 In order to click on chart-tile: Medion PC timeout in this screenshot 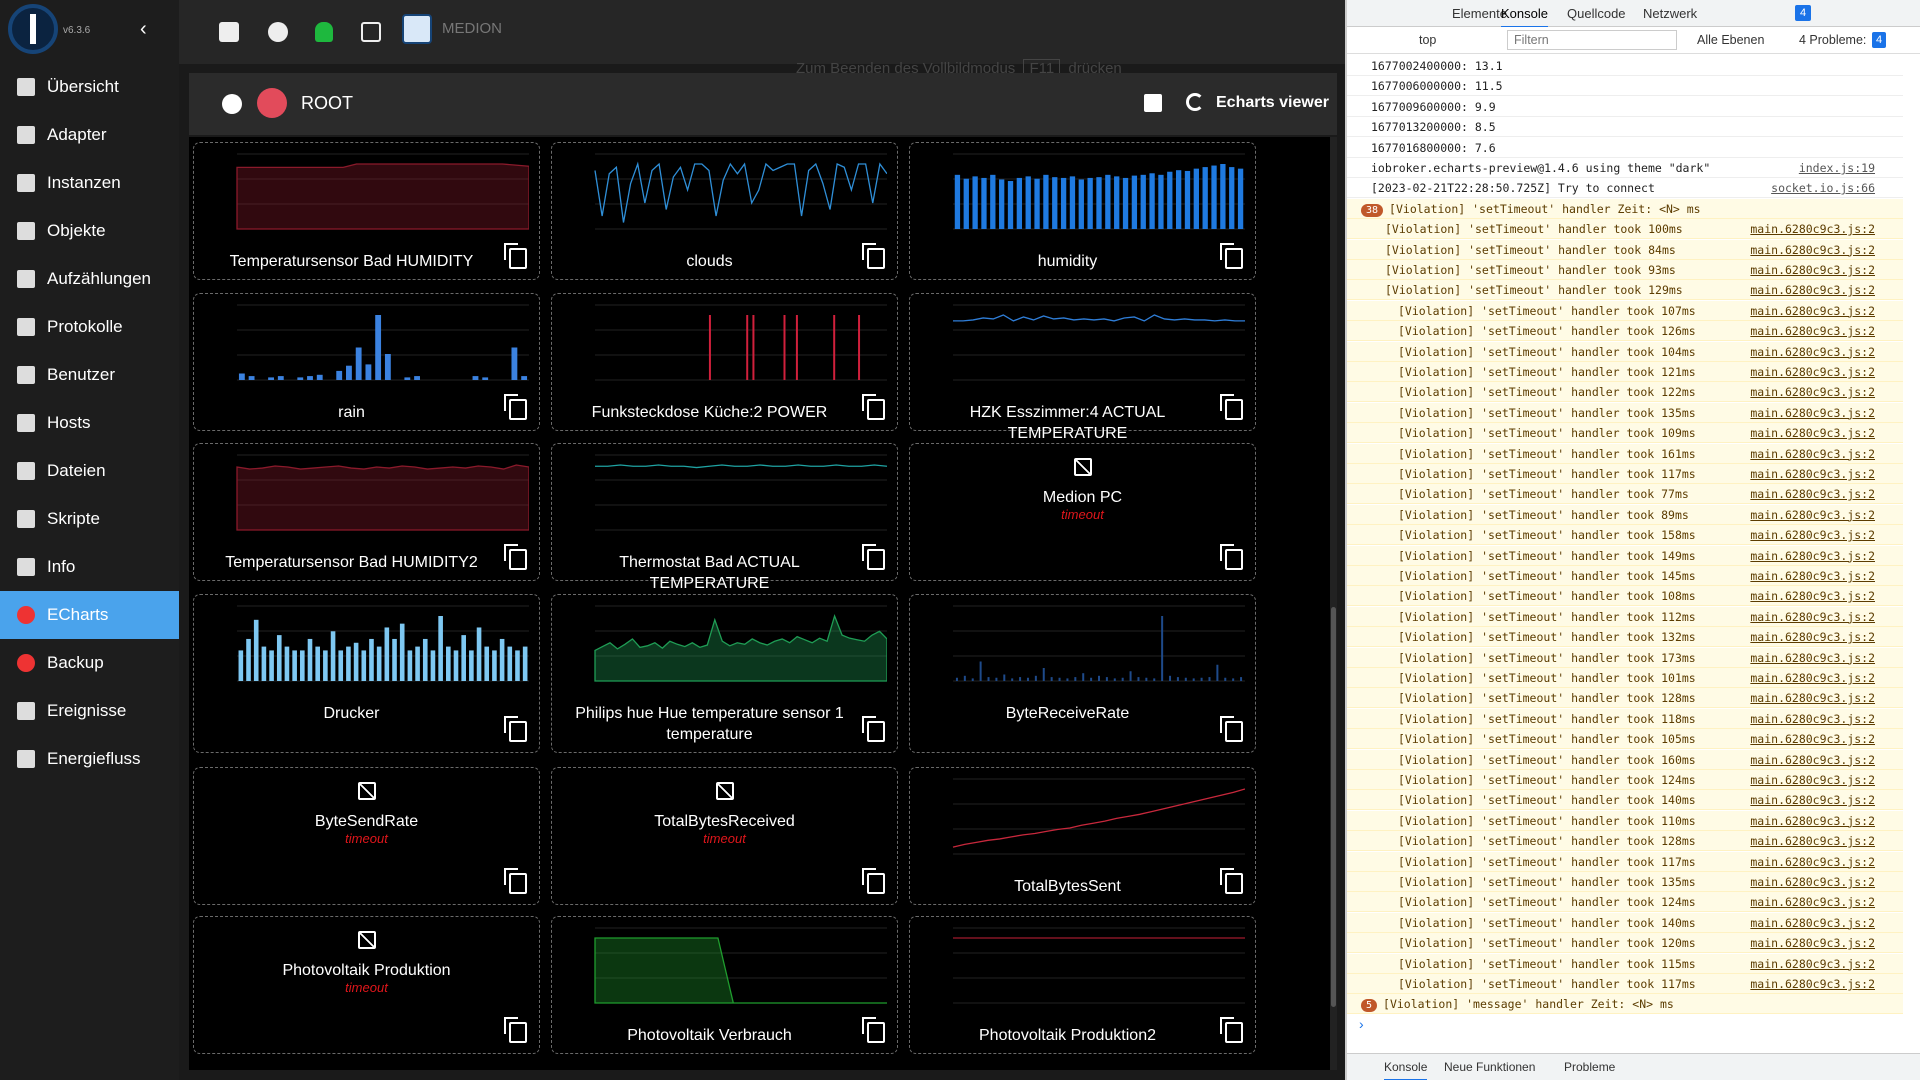, I will do `click(1082, 512)`.